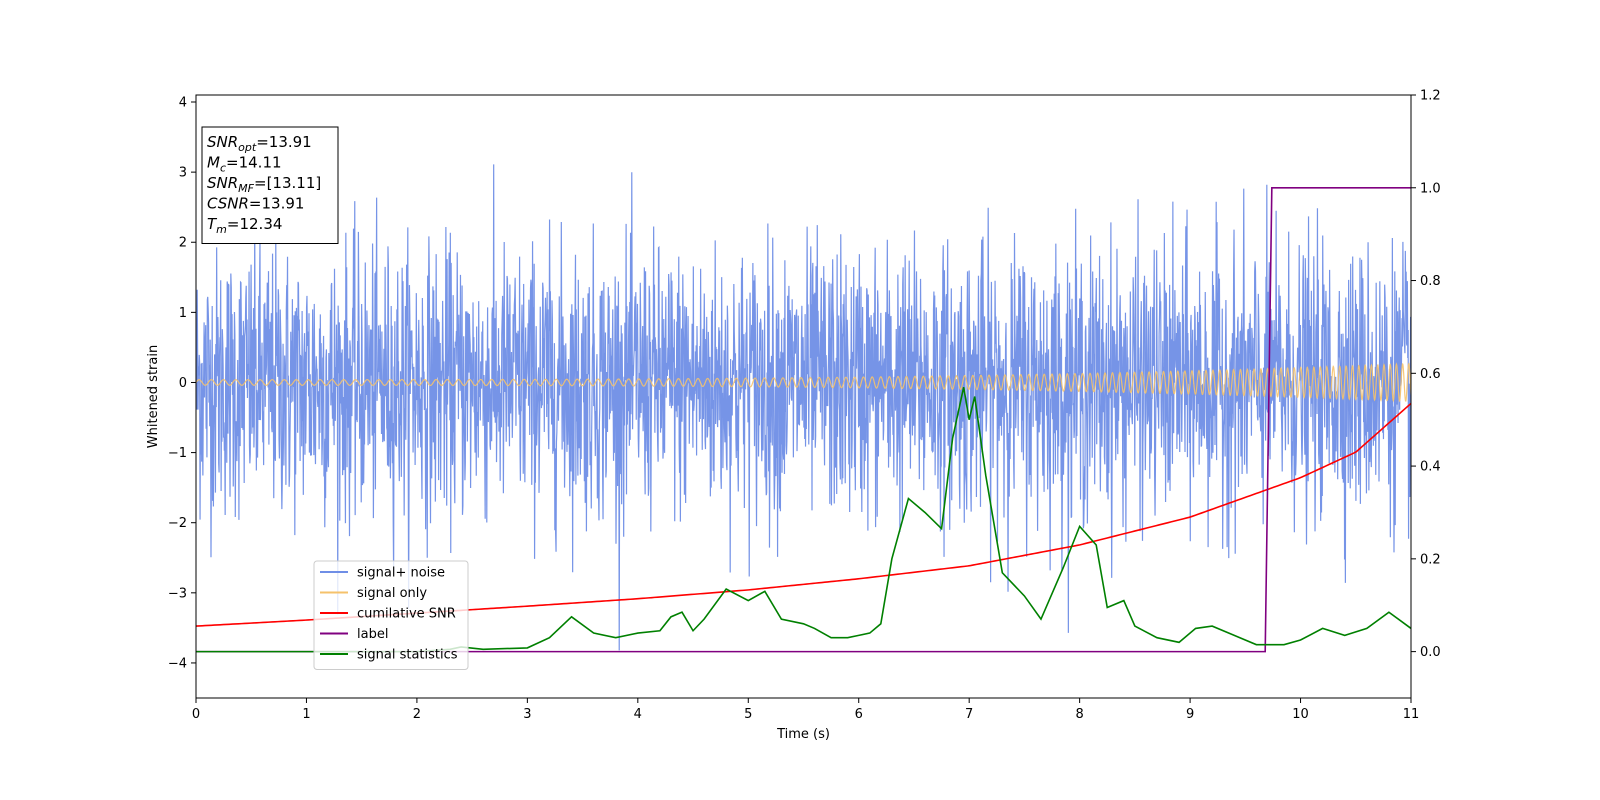  Describe the element at coordinates (407, 655) in the screenshot. I see `legend-label: signal statistics` at that location.